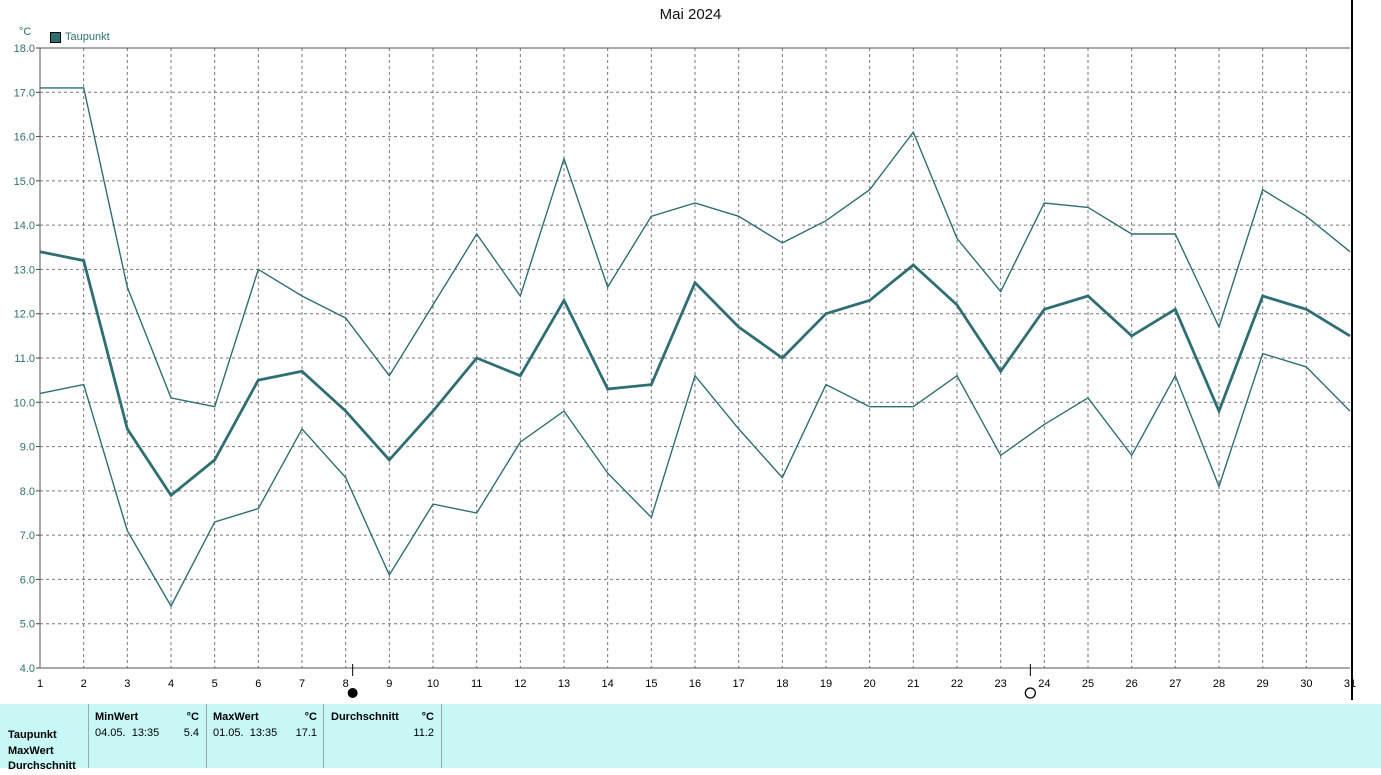  What do you see at coordinates (1030, 693) in the screenshot?
I see `new-moon-icon` at bounding box center [1030, 693].